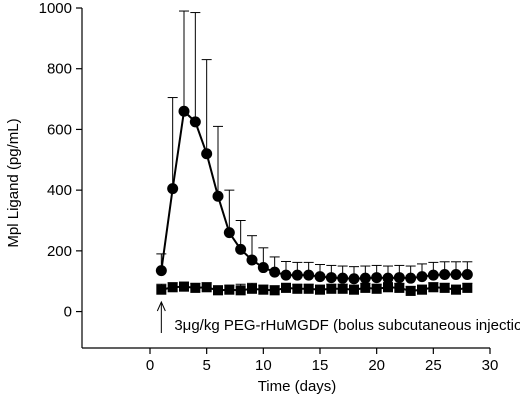  I want to click on series-squares, so click(314, 288).